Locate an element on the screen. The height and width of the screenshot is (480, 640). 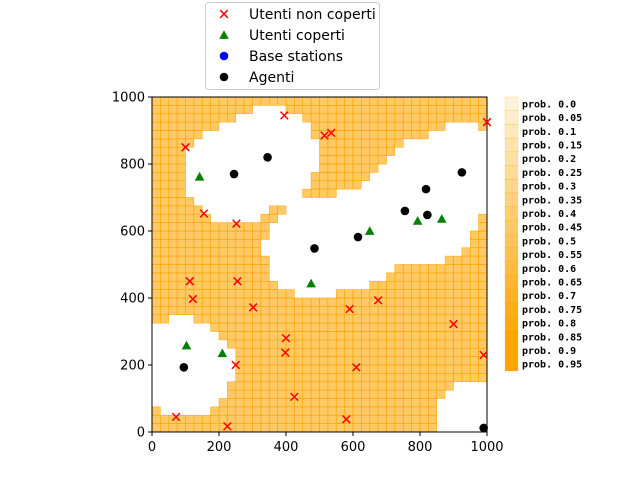
colorbar-label: prob. 0.0 is located at coordinates (549, 104).